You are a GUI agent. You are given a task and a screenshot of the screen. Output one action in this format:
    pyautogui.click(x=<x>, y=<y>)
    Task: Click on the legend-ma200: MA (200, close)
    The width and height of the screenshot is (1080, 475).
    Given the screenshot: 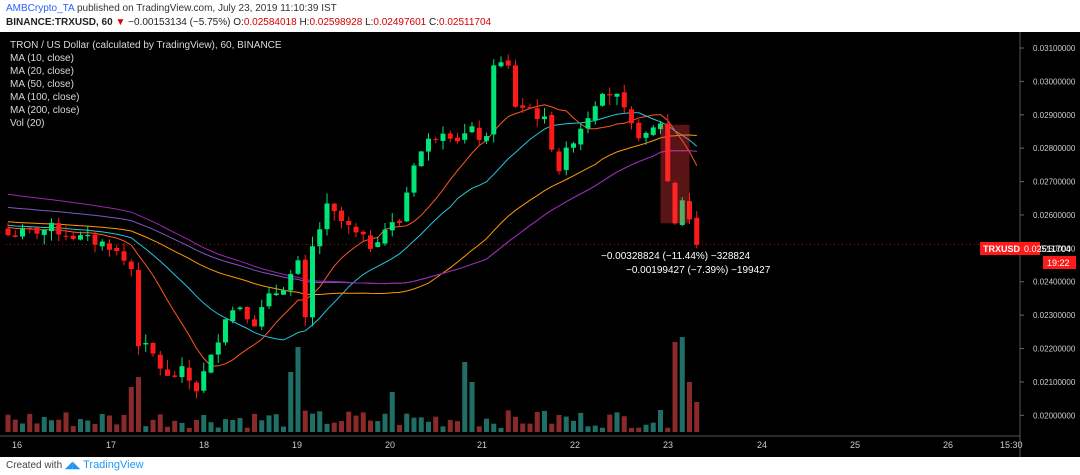 What is the action you would take?
    pyautogui.click(x=44, y=110)
    